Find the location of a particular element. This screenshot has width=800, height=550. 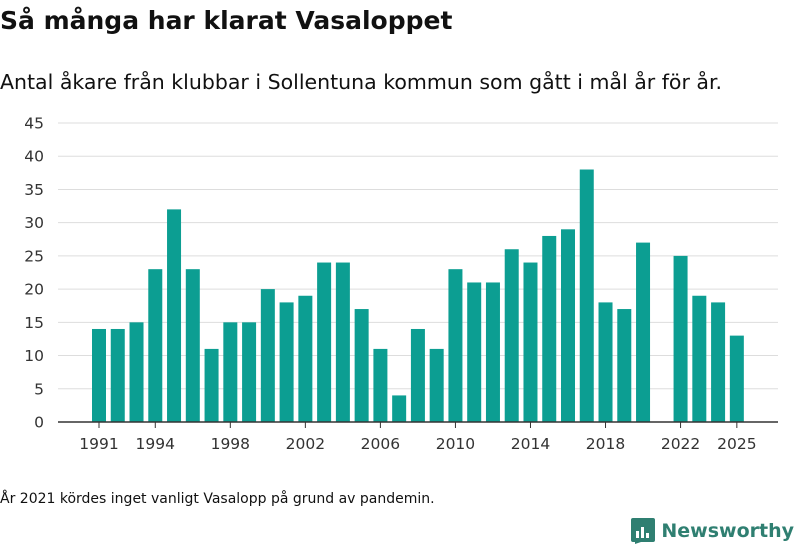

bar-2000 is located at coordinates (267, 355).